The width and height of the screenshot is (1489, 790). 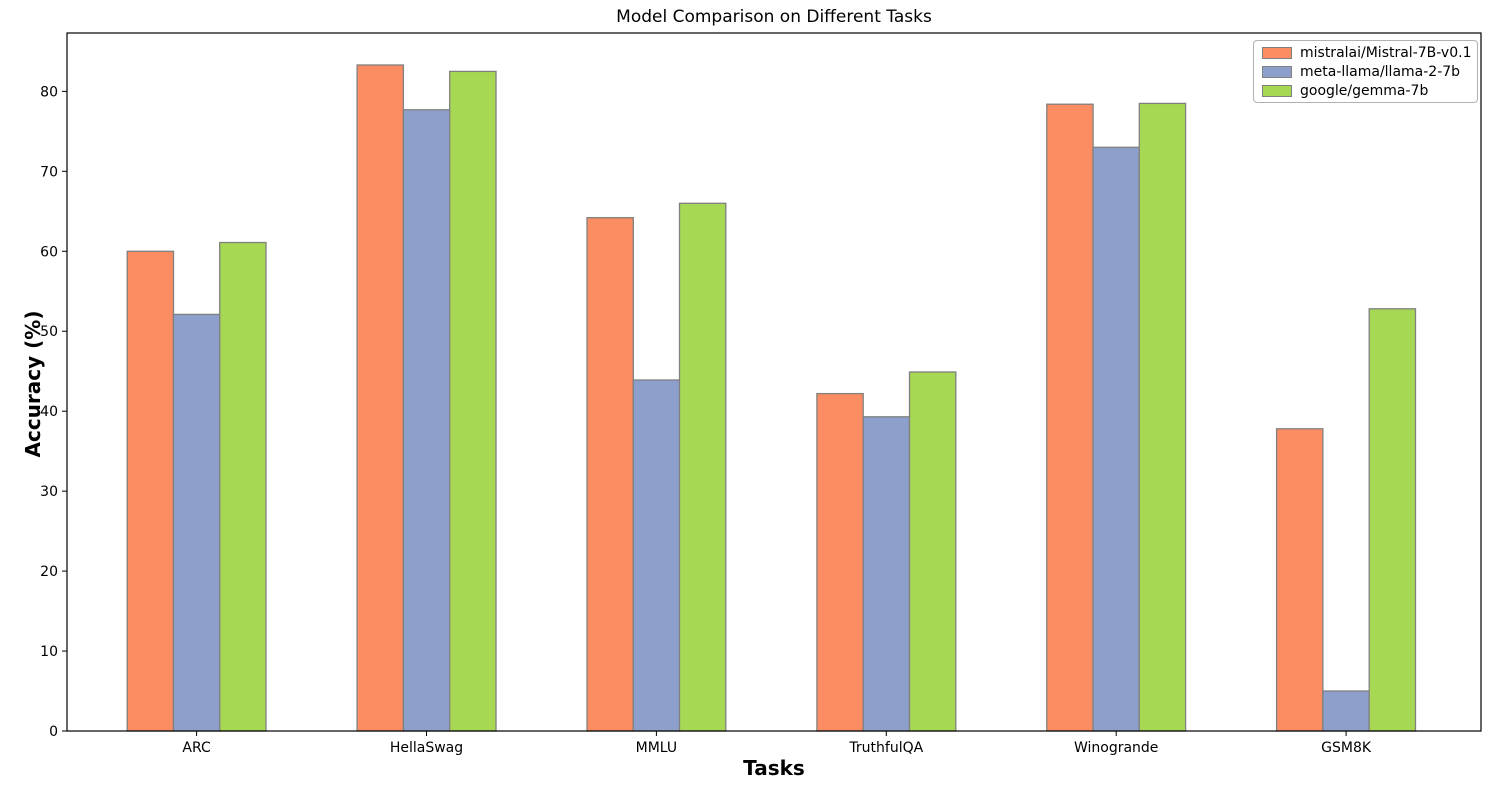 I want to click on x-tick-label: TruthfulQA, so click(x=885, y=748).